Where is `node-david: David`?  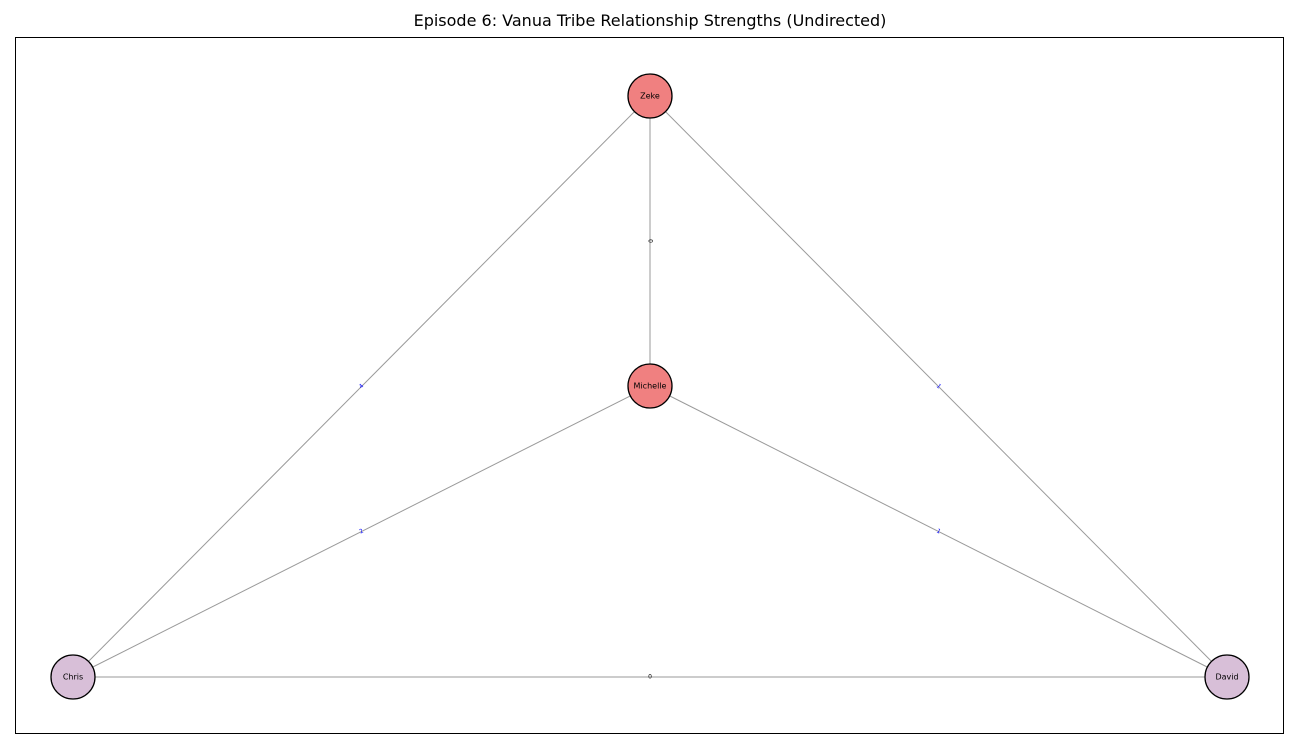
node-david: David is located at coordinates (1227, 677).